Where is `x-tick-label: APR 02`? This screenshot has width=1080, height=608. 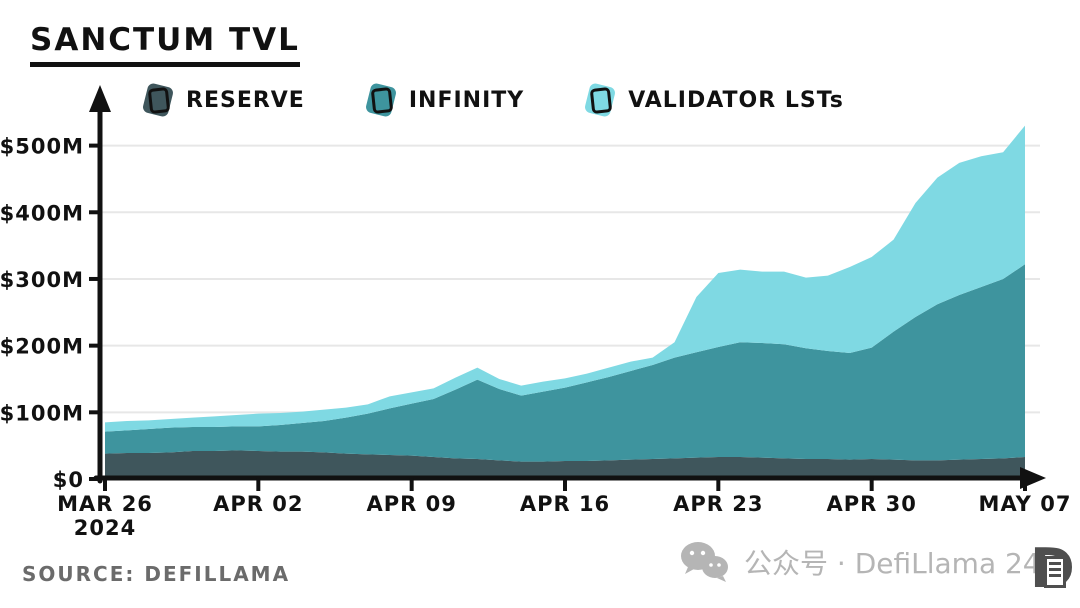 x-tick-label: APR 02 is located at coordinates (258, 504).